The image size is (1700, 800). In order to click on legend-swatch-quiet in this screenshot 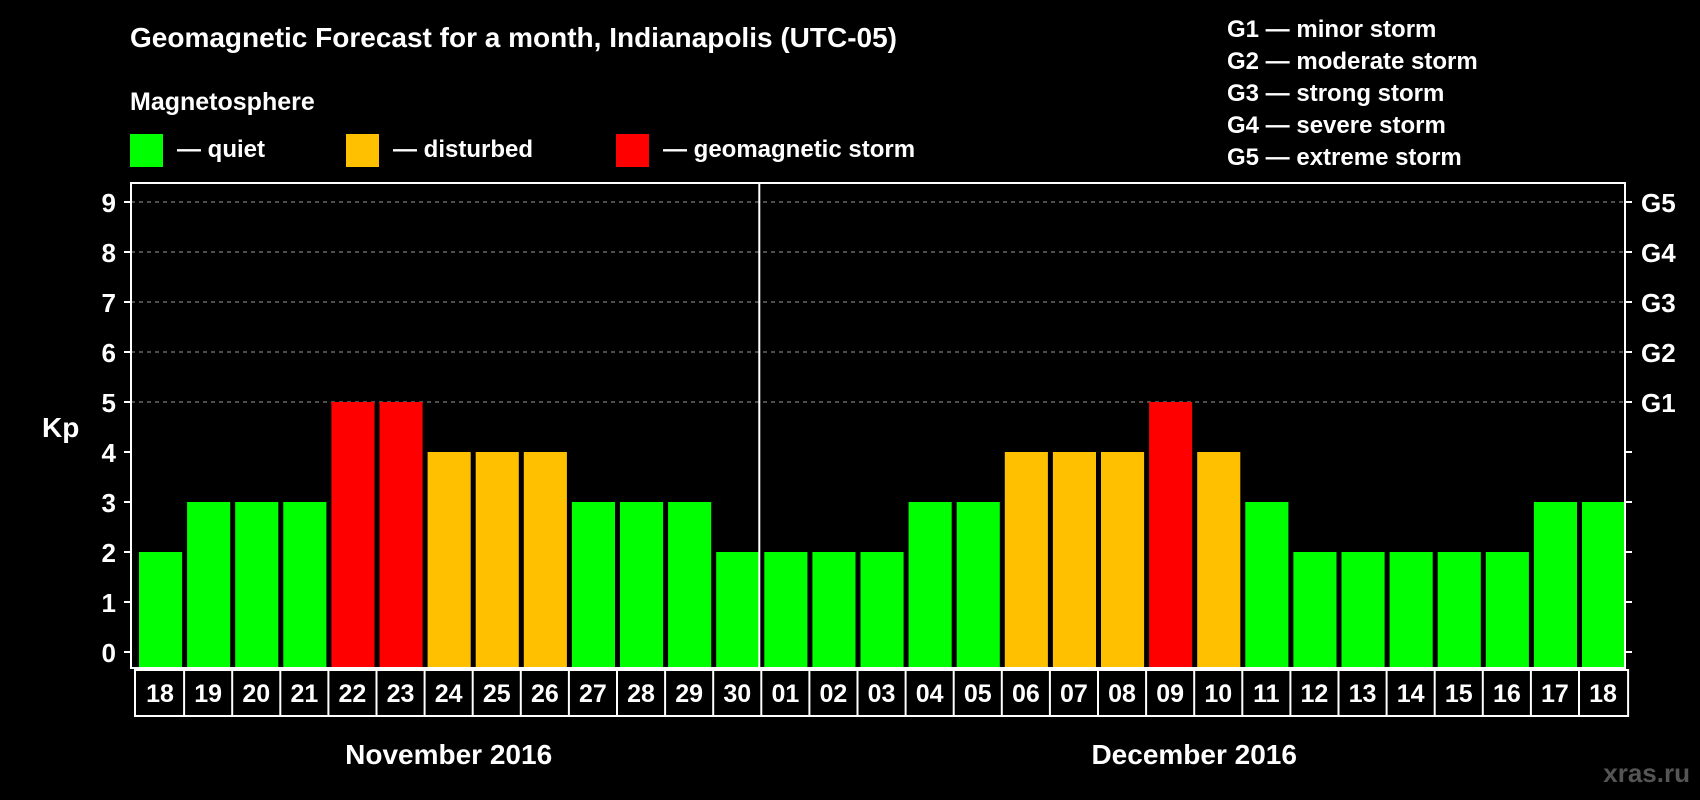, I will do `click(146, 150)`.